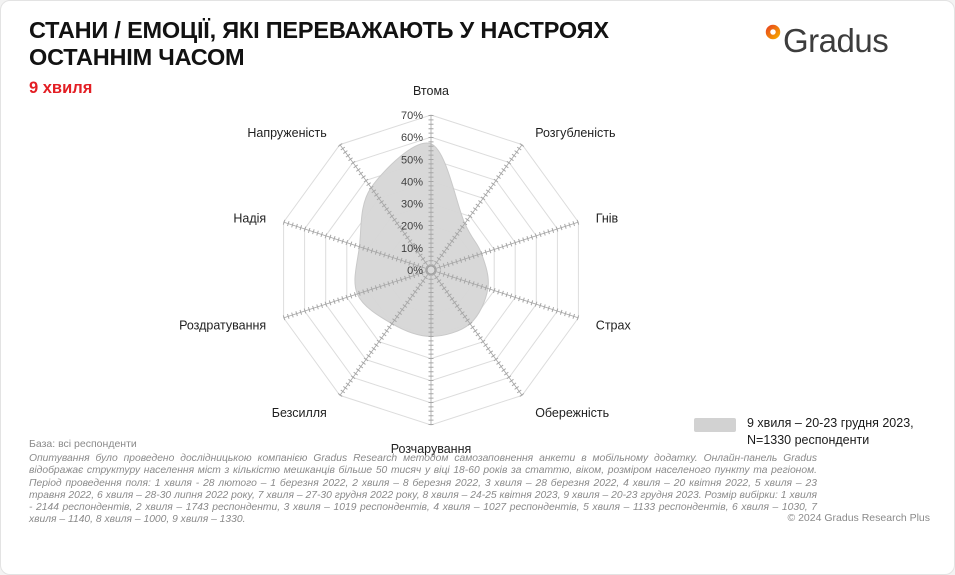 The height and width of the screenshot is (575, 955). What do you see at coordinates (412, 205) in the screenshot?
I see `radial-tick-label: 30%` at bounding box center [412, 205].